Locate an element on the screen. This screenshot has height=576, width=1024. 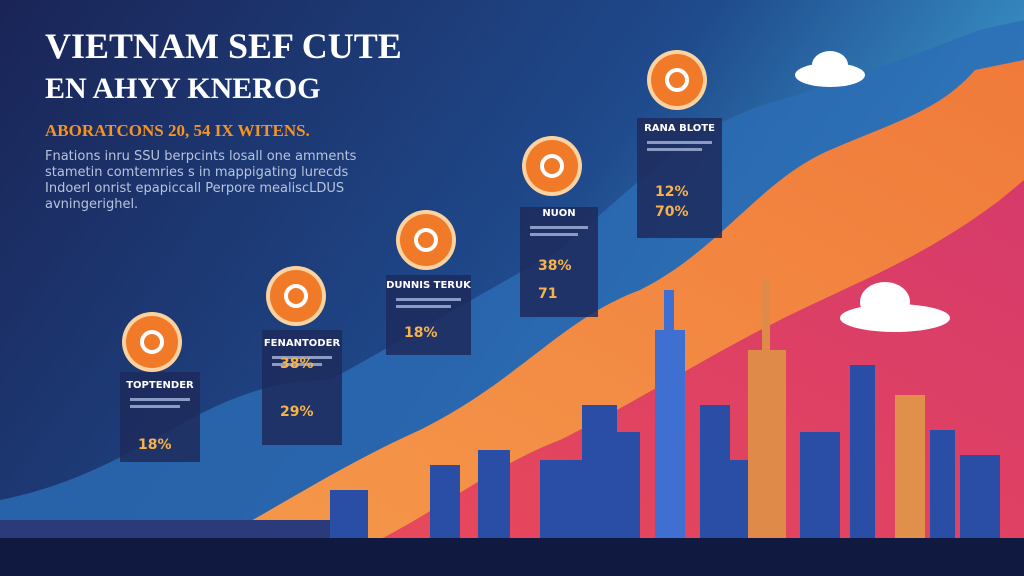
card-label: TOPTENDER is located at coordinates (160, 385).